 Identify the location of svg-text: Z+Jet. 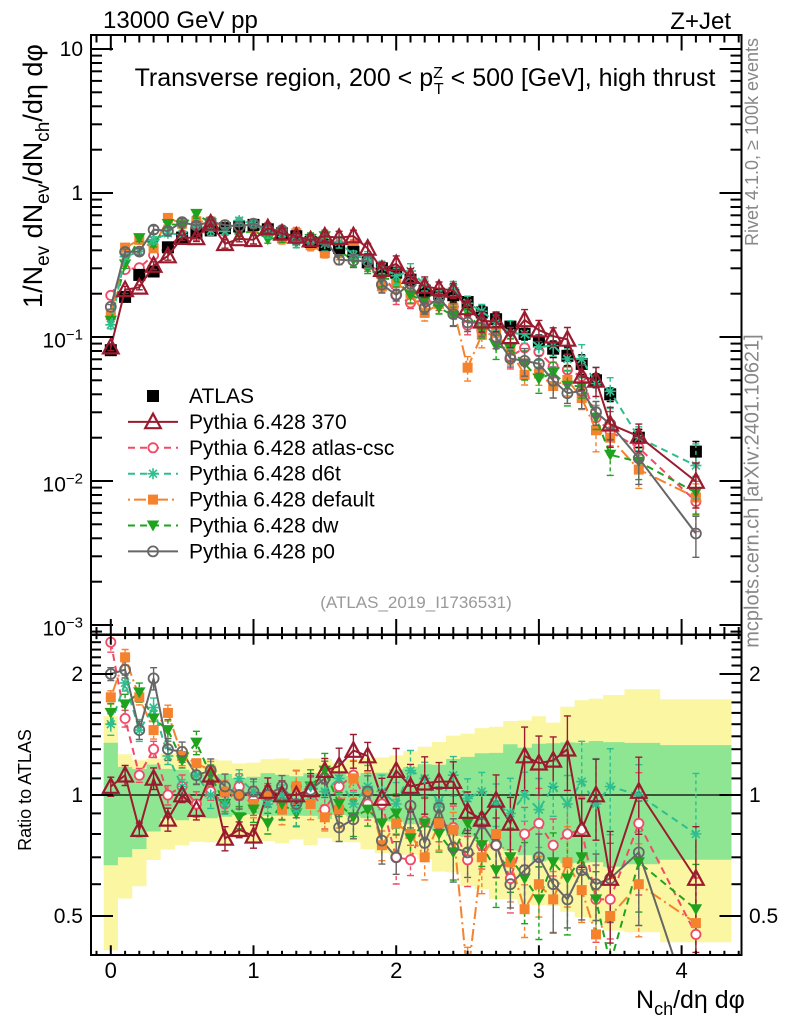
(700, 21).